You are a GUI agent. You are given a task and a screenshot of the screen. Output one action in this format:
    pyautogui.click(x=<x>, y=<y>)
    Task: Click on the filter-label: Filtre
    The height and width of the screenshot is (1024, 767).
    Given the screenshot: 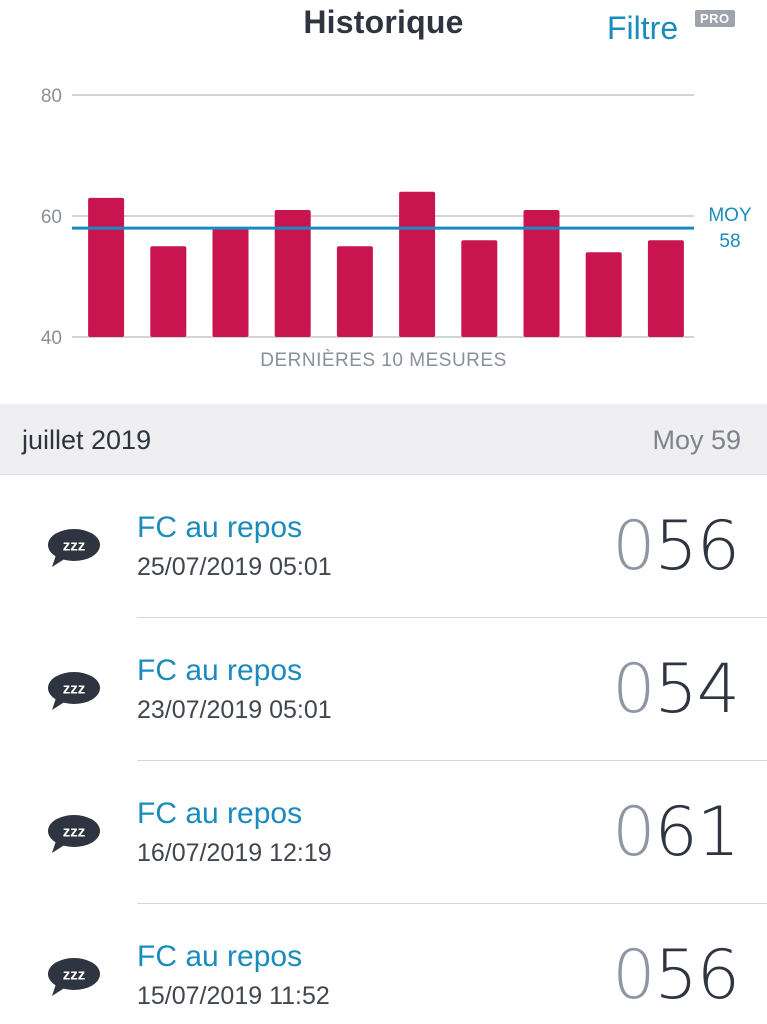 What is the action you would take?
    pyautogui.click(x=643, y=28)
    